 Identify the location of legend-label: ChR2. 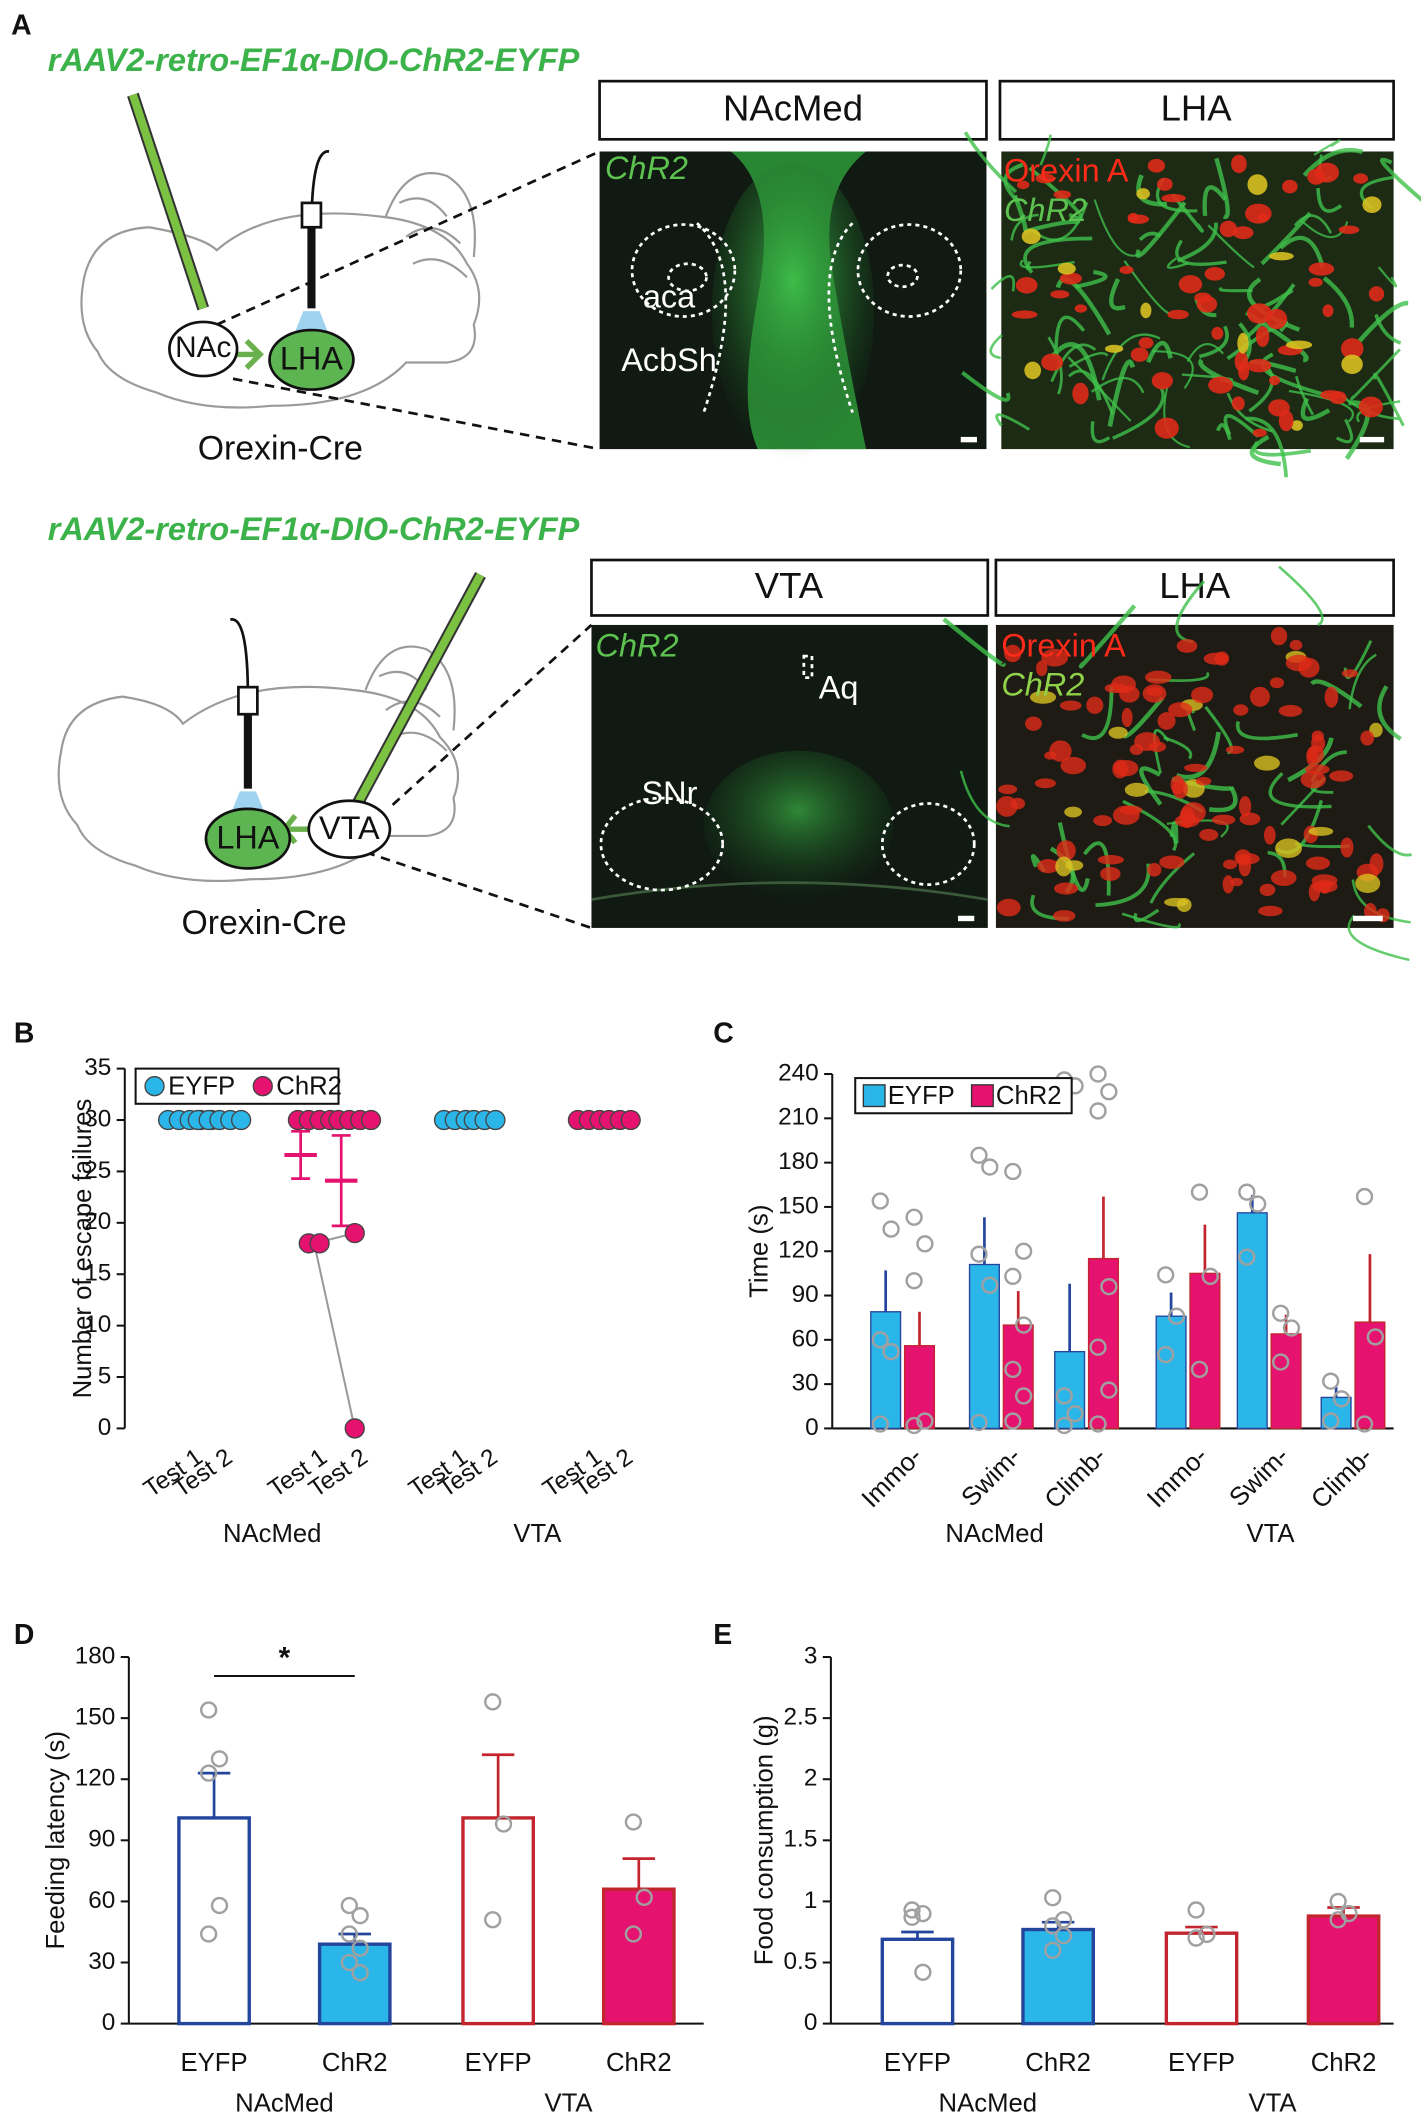
(1029, 1096).